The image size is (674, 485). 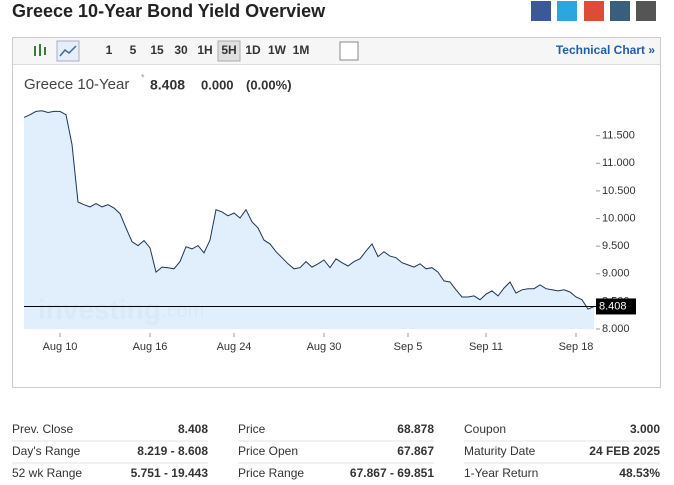 What do you see at coordinates (47, 473) in the screenshot?
I see `stat-label: 52 wk Range` at bounding box center [47, 473].